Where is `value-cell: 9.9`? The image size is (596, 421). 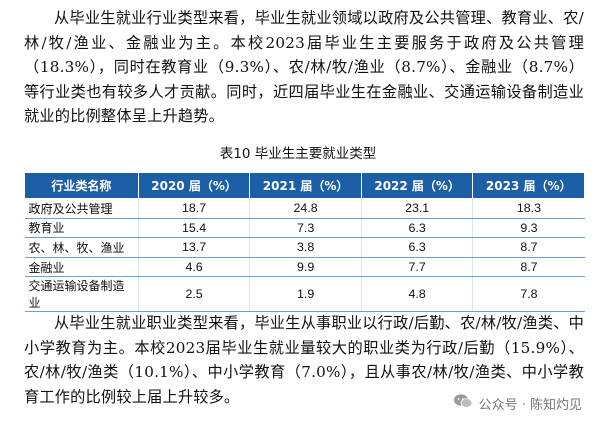 value-cell: 9.9 is located at coordinates (305, 267).